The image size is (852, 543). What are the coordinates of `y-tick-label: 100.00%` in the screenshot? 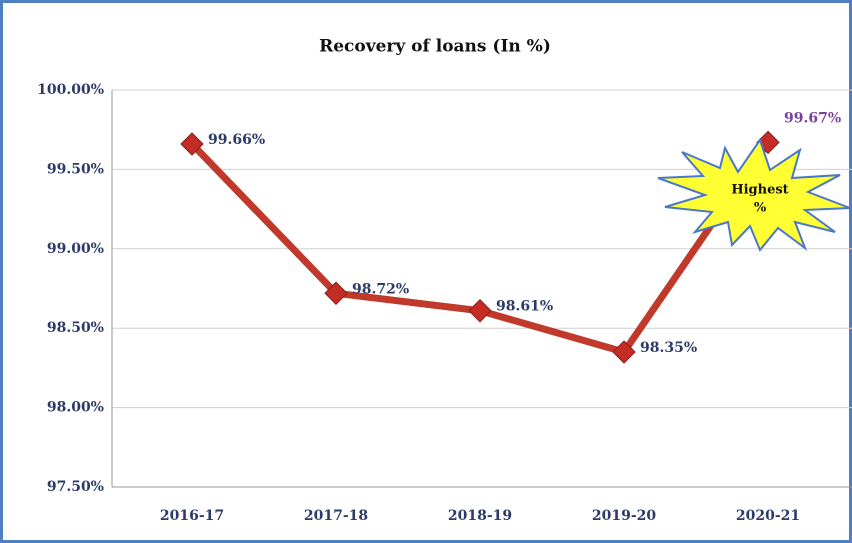 It's located at (70, 90).